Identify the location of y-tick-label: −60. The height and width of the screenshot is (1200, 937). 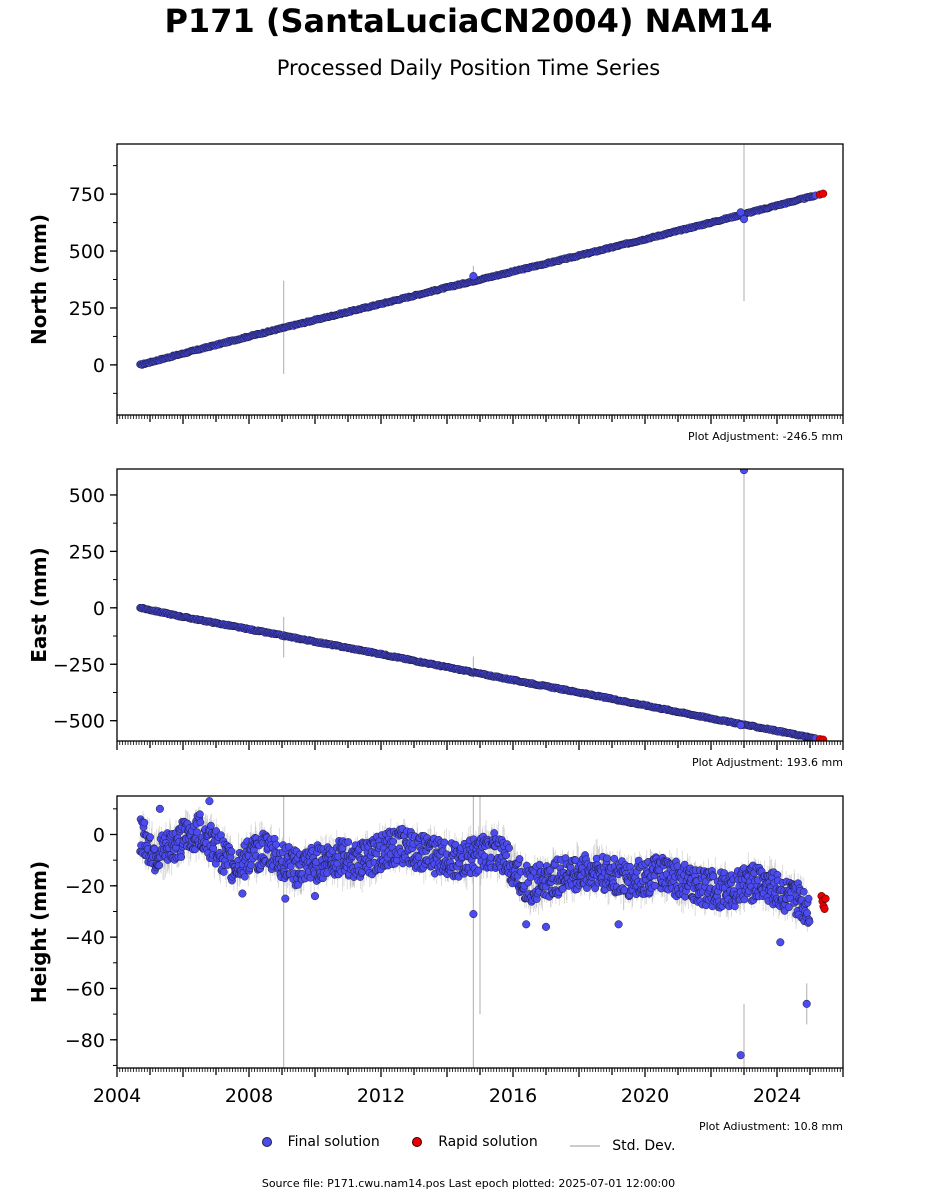
(85, 989).